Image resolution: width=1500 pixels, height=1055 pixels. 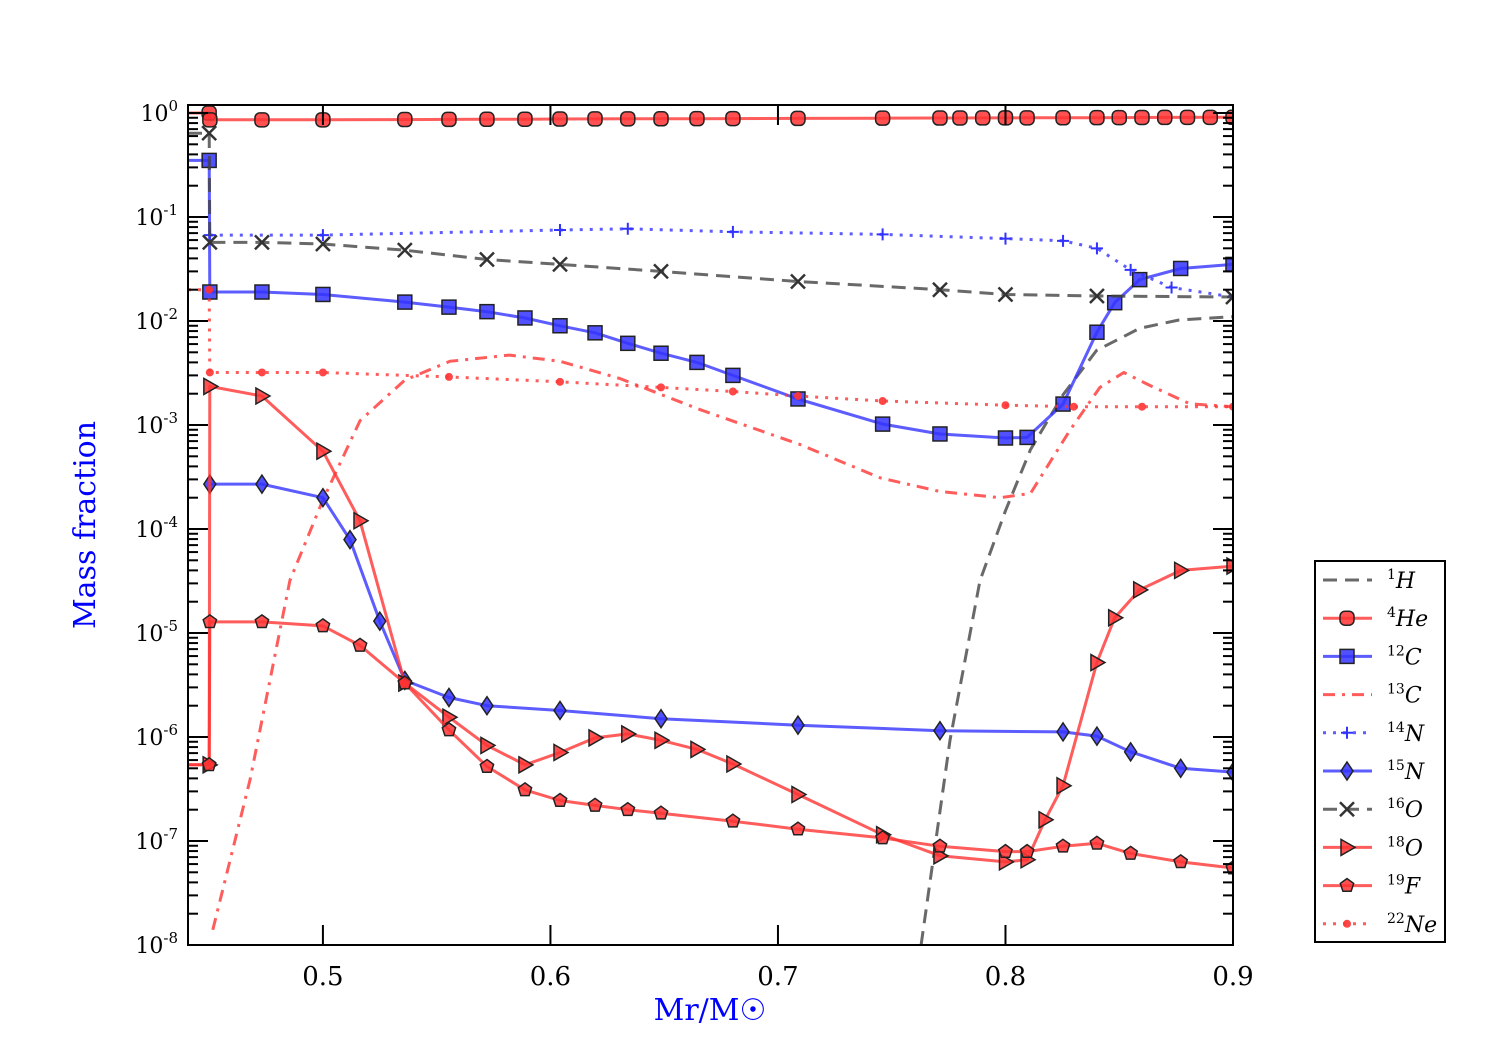 What do you see at coordinates (1373, 847) in the screenshot?
I see `legend-item-18O: 18O` at bounding box center [1373, 847].